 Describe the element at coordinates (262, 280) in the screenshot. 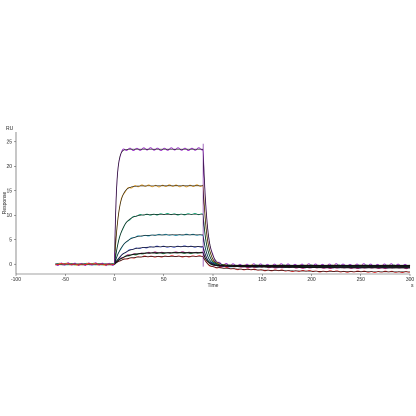

I see `x-tick-label: 150` at that location.